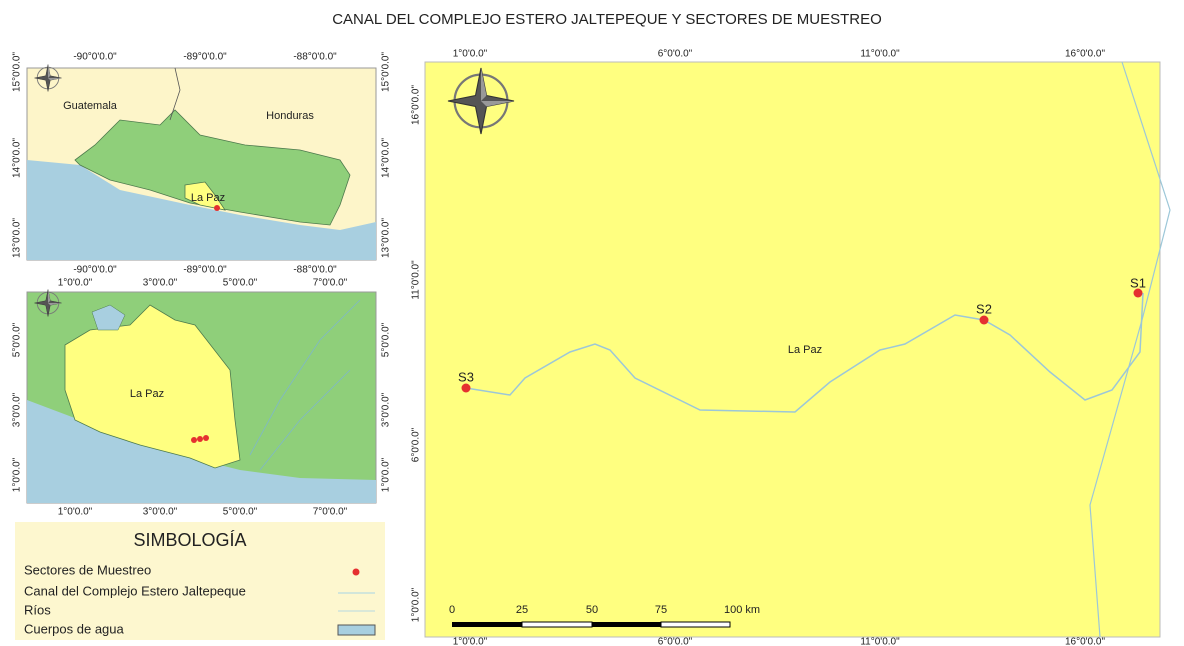  I want to click on legend-box, so click(200, 581).